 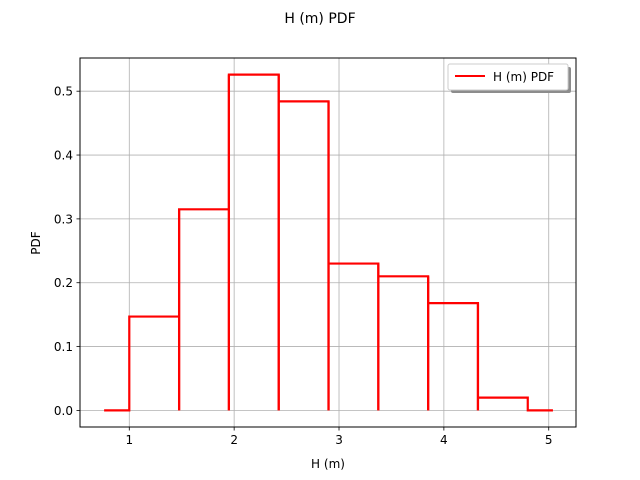 I want to click on y-tick-label: 0.1, so click(x=63, y=347).